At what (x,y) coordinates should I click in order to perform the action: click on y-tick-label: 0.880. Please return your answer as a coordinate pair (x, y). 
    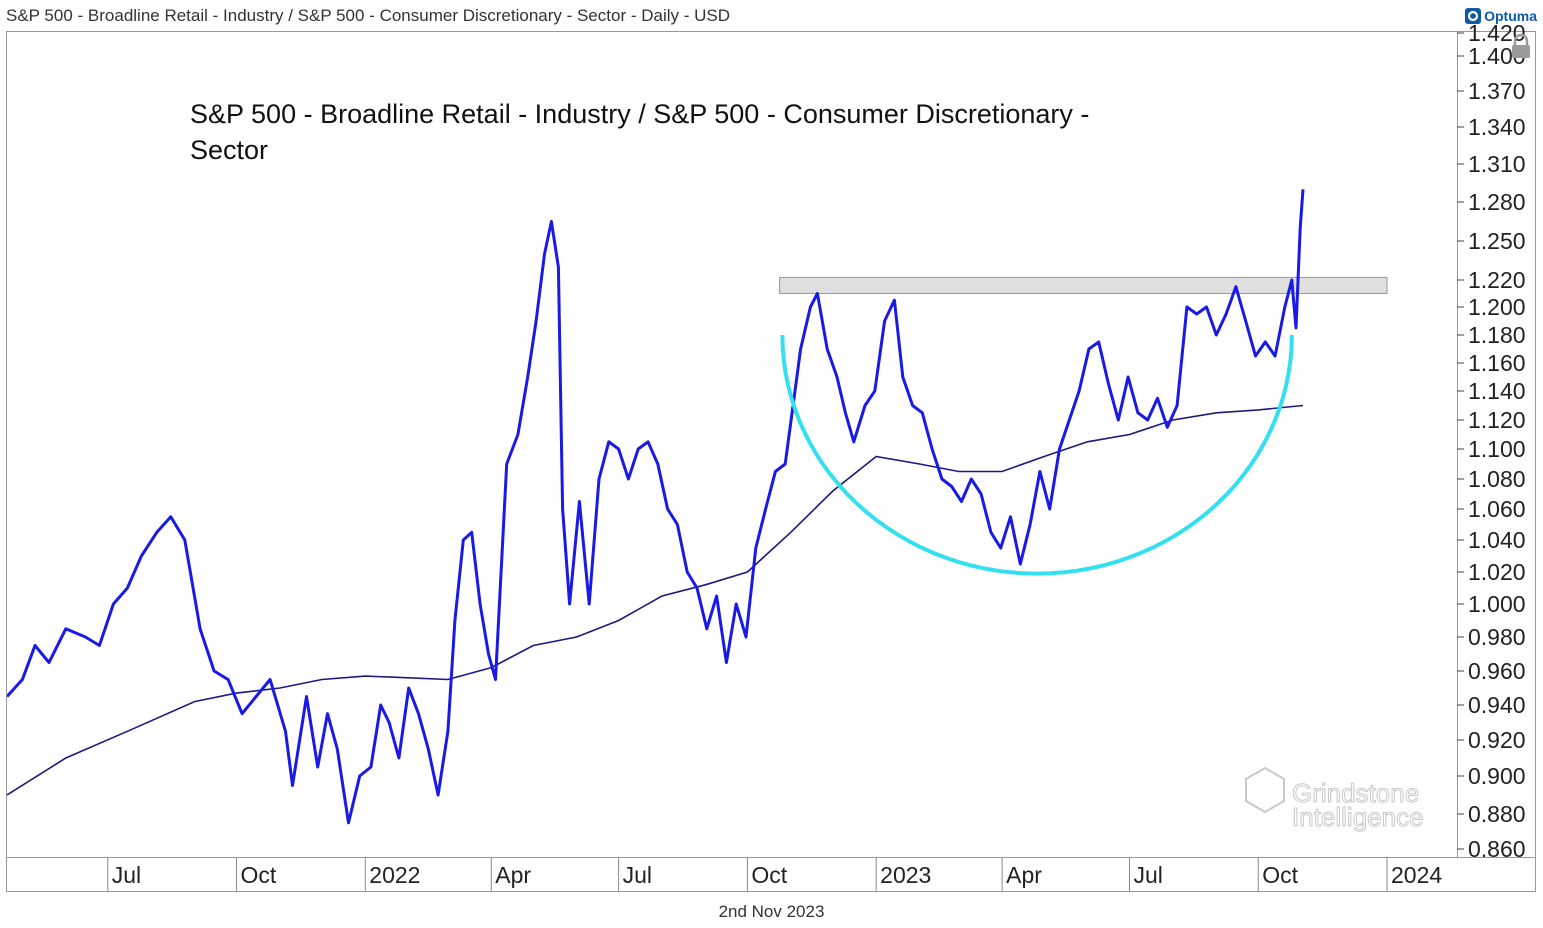
    Looking at the image, I should click on (1497, 814).